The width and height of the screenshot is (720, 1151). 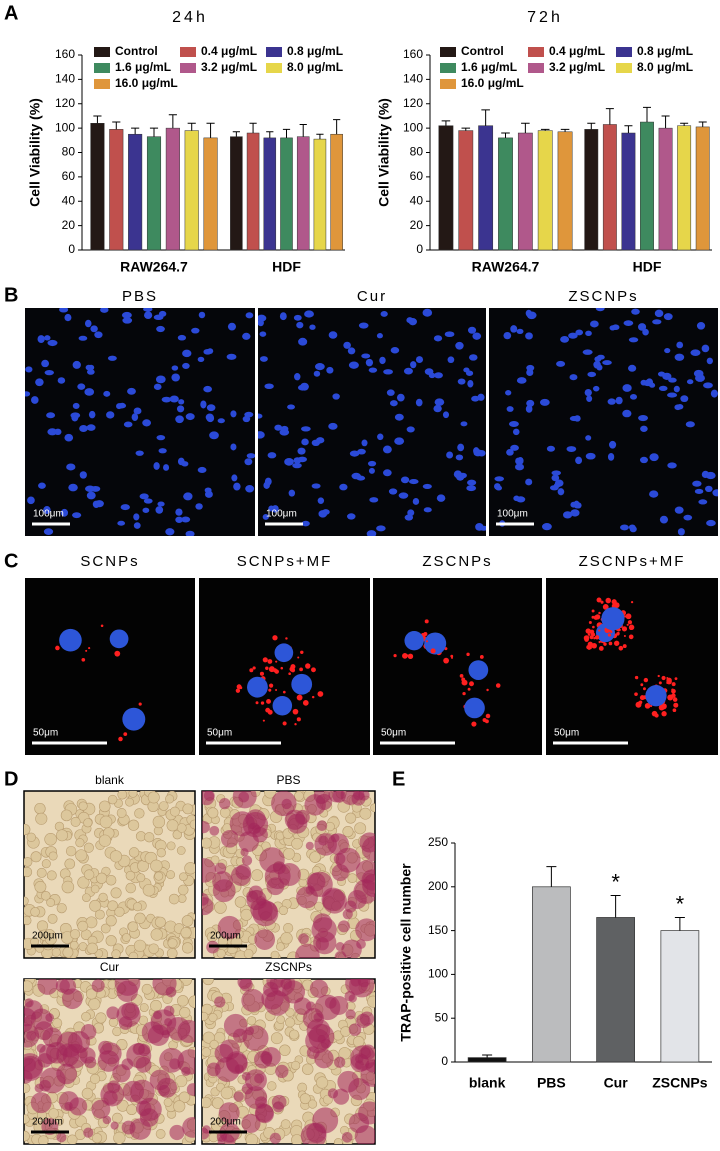 What do you see at coordinates (438, 886) in the screenshot?
I see `y-tick-label: 200` at bounding box center [438, 886].